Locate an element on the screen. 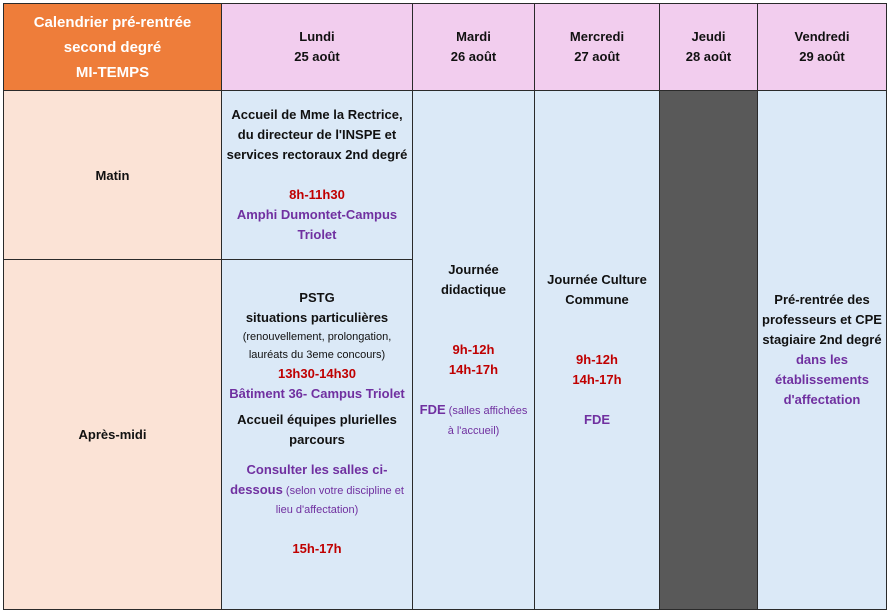 The image size is (891, 613). thursday-closed-cell is located at coordinates (708, 350).